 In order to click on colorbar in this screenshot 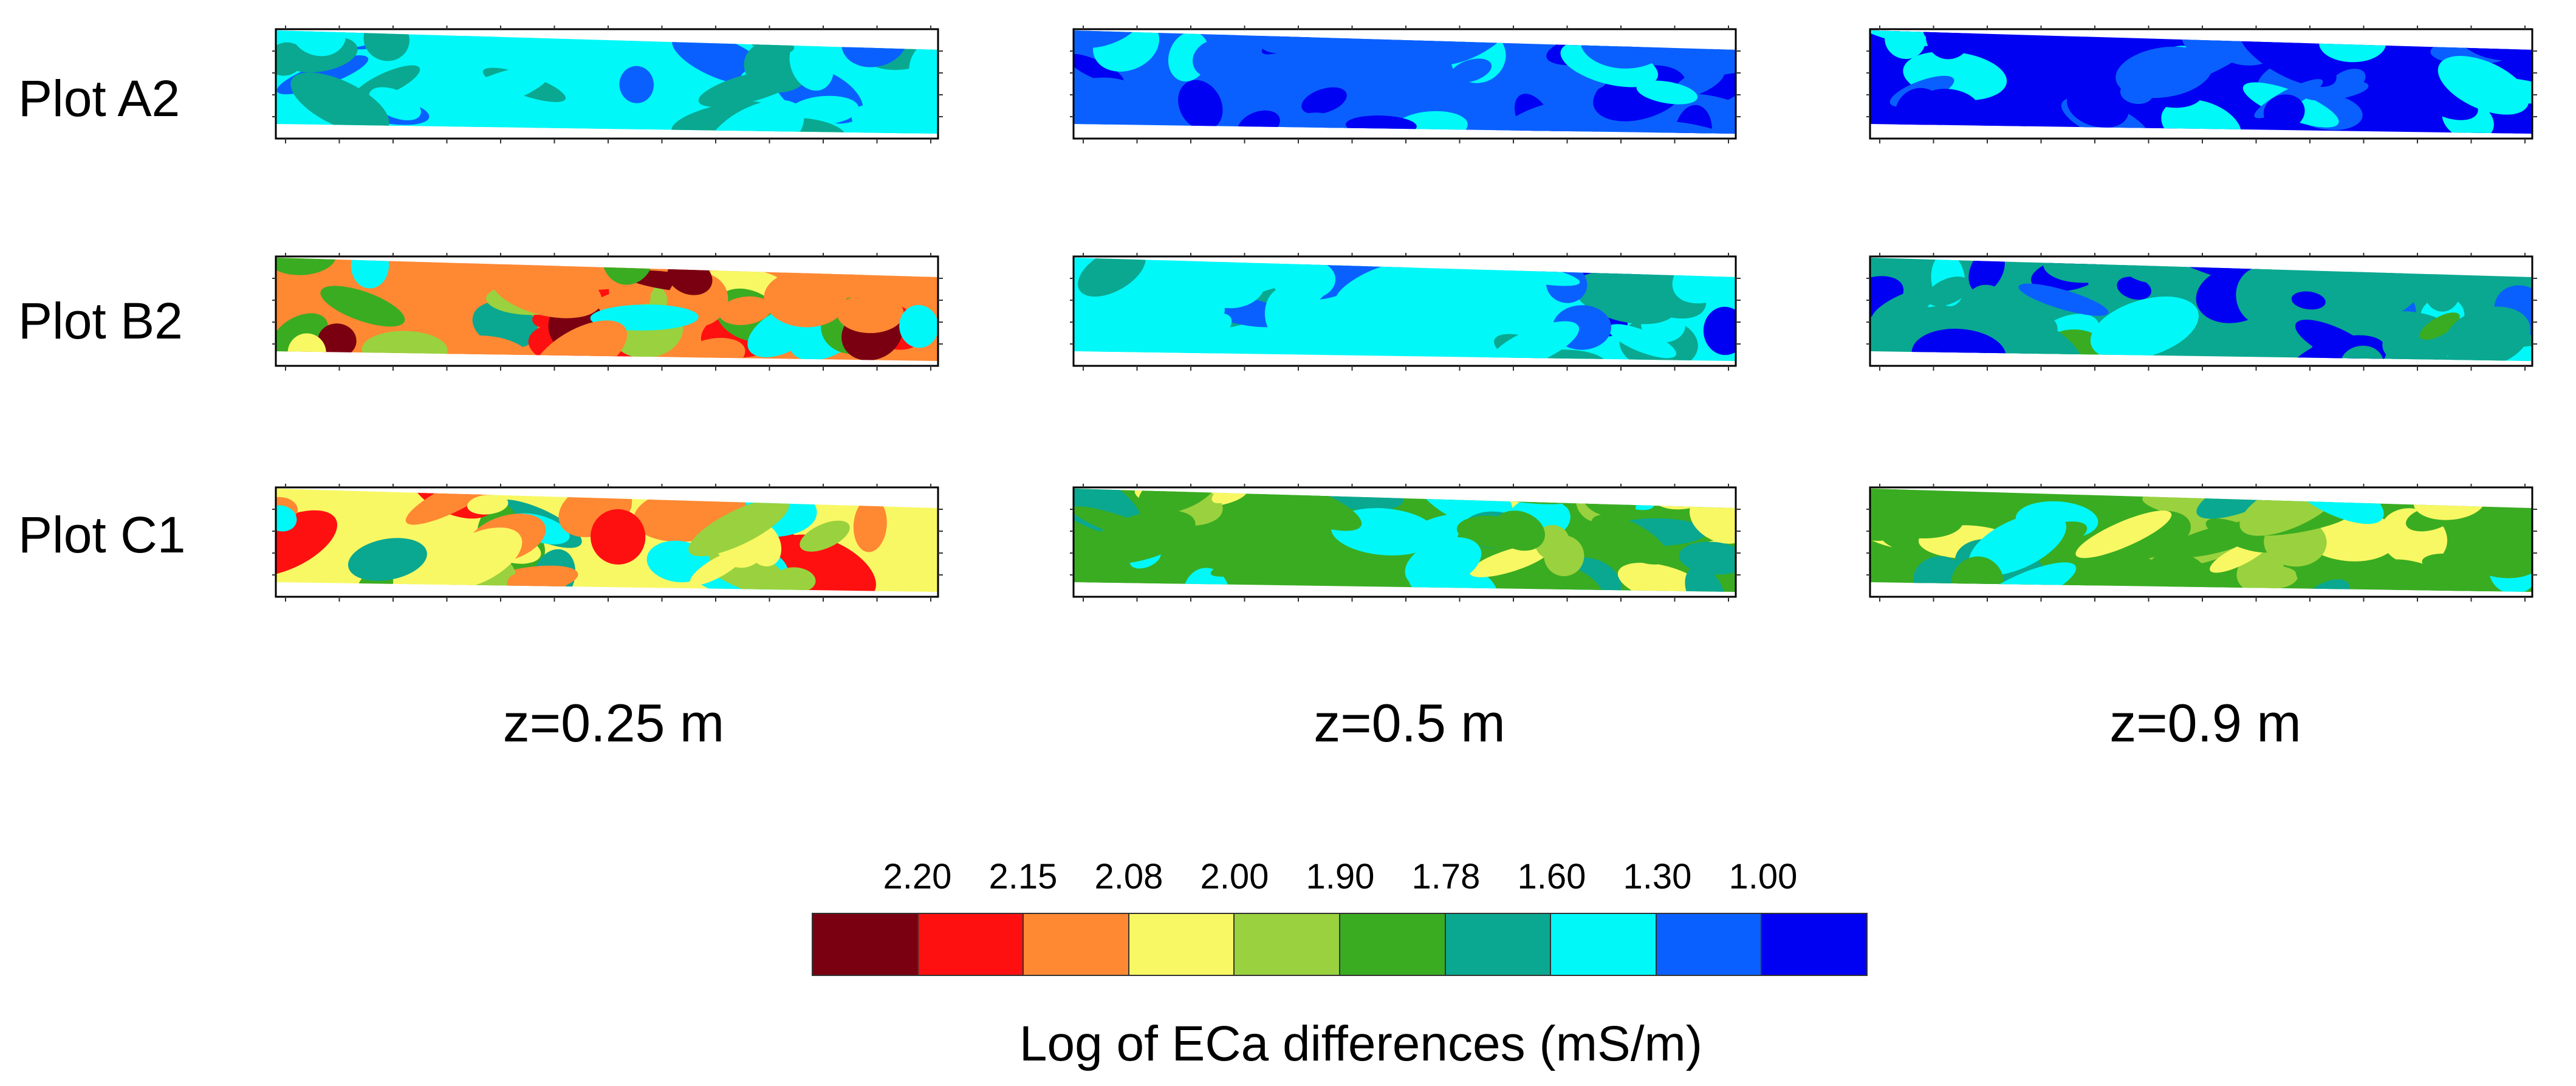, I will do `click(1340, 945)`.